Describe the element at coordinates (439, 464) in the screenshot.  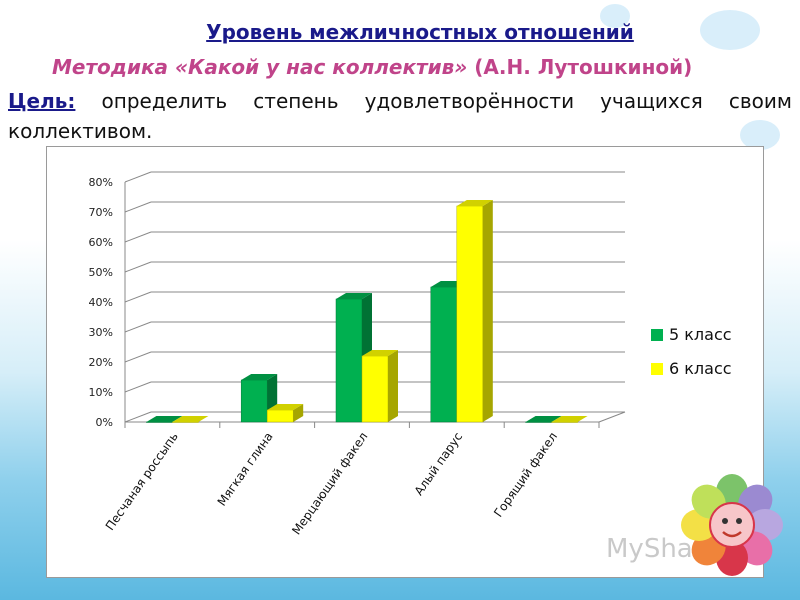
I see `x-tick-label: Алый парус` at that location.